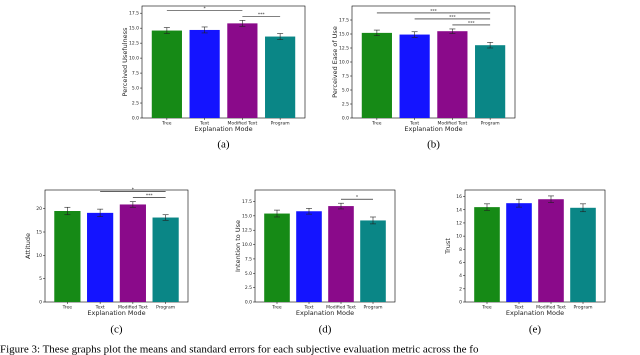  What do you see at coordinates (116, 330) in the screenshot?
I see `panel-label: (c)` at bounding box center [116, 330].